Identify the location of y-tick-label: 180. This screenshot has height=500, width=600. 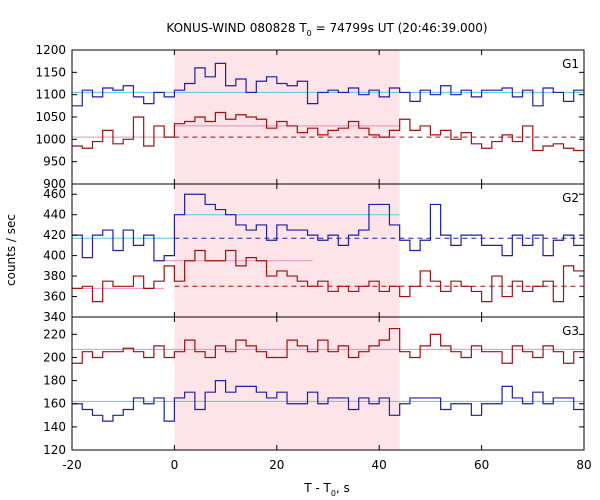
(54, 381).